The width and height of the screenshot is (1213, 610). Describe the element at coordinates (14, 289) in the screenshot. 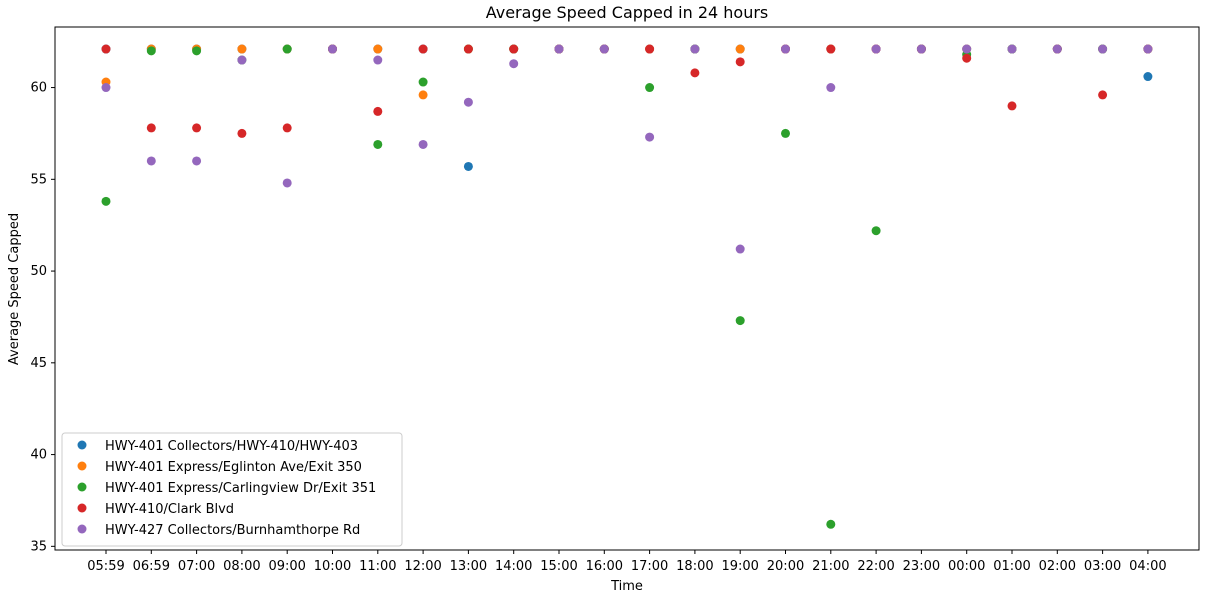

I see `y-axis-label: Average Speed Capped` at that location.